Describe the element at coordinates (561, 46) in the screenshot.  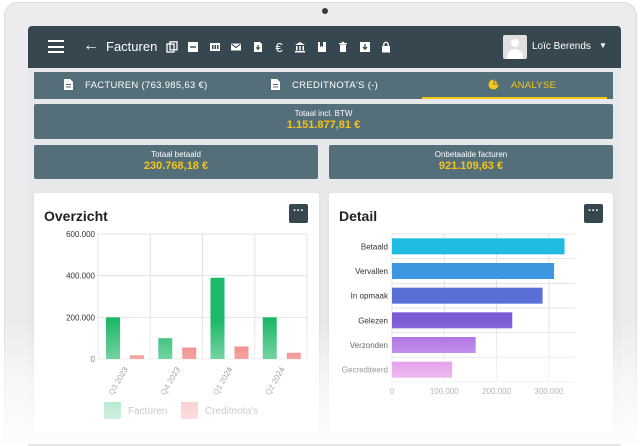
I see `user-name: Loïc Berends` at that location.